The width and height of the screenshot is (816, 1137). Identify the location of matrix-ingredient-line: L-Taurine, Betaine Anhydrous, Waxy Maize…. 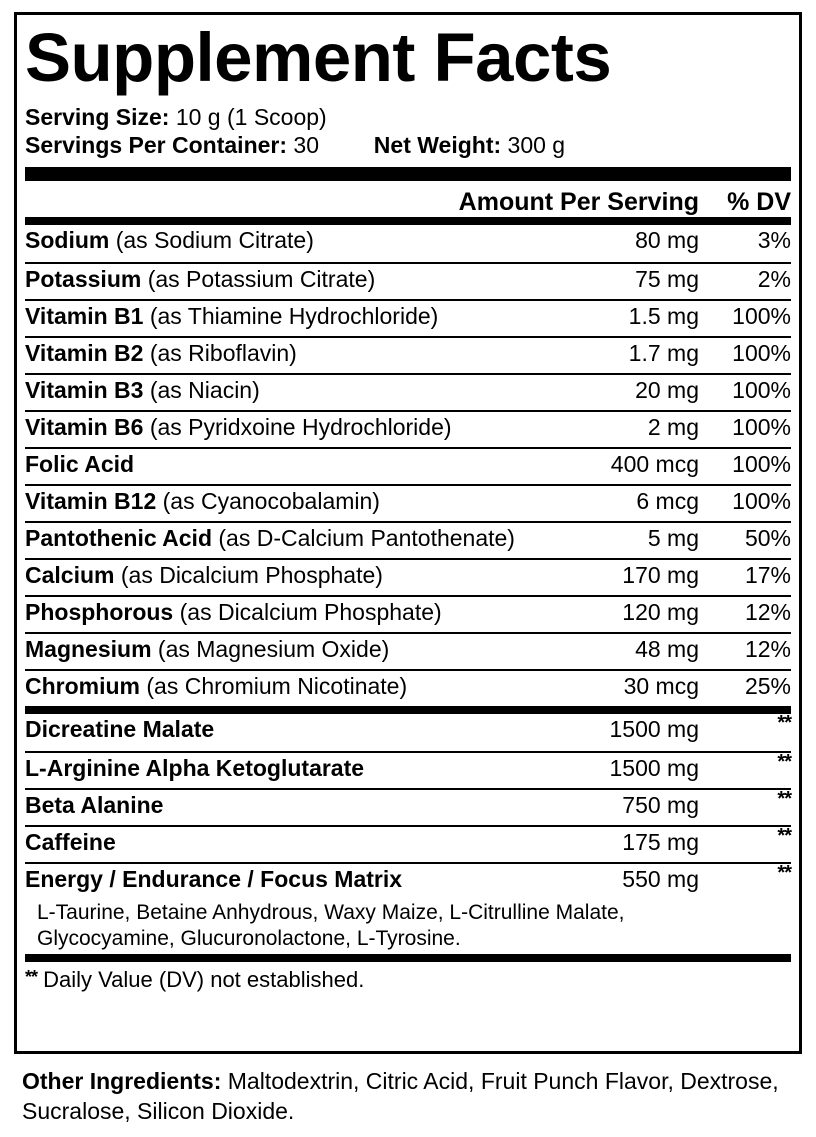
(331, 912).